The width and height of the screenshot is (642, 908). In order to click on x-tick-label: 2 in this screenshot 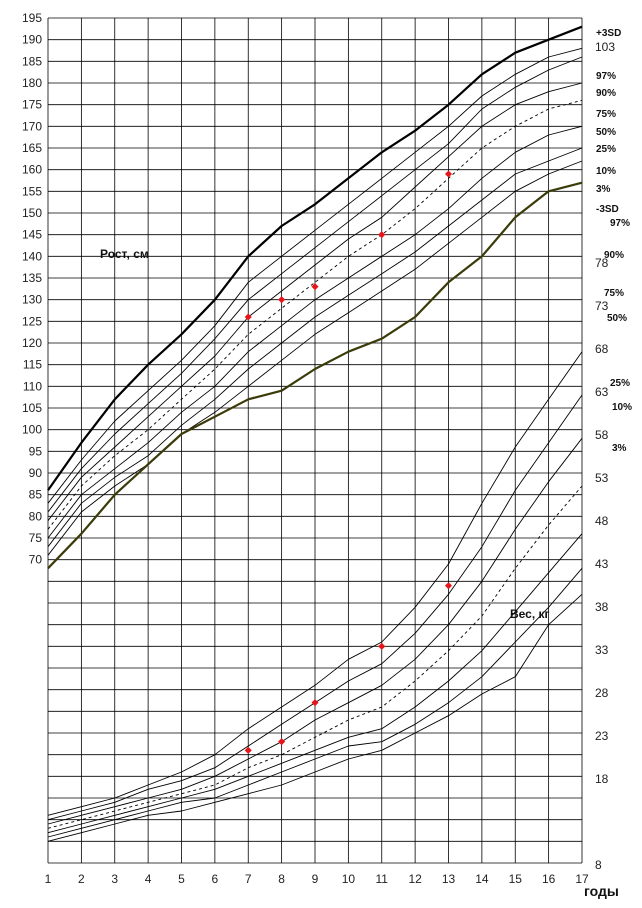, I will do `click(81, 879)`.